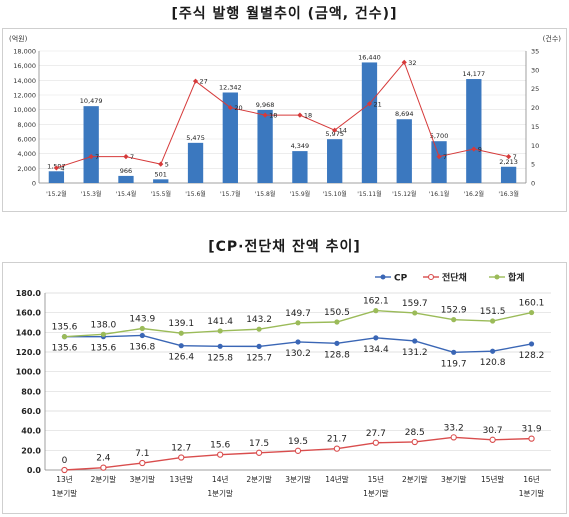  What do you see at coordinates (26, 125) in the screenshot?
I see `y-left-tick-label: 8,000` at bounding box center [26, 125].